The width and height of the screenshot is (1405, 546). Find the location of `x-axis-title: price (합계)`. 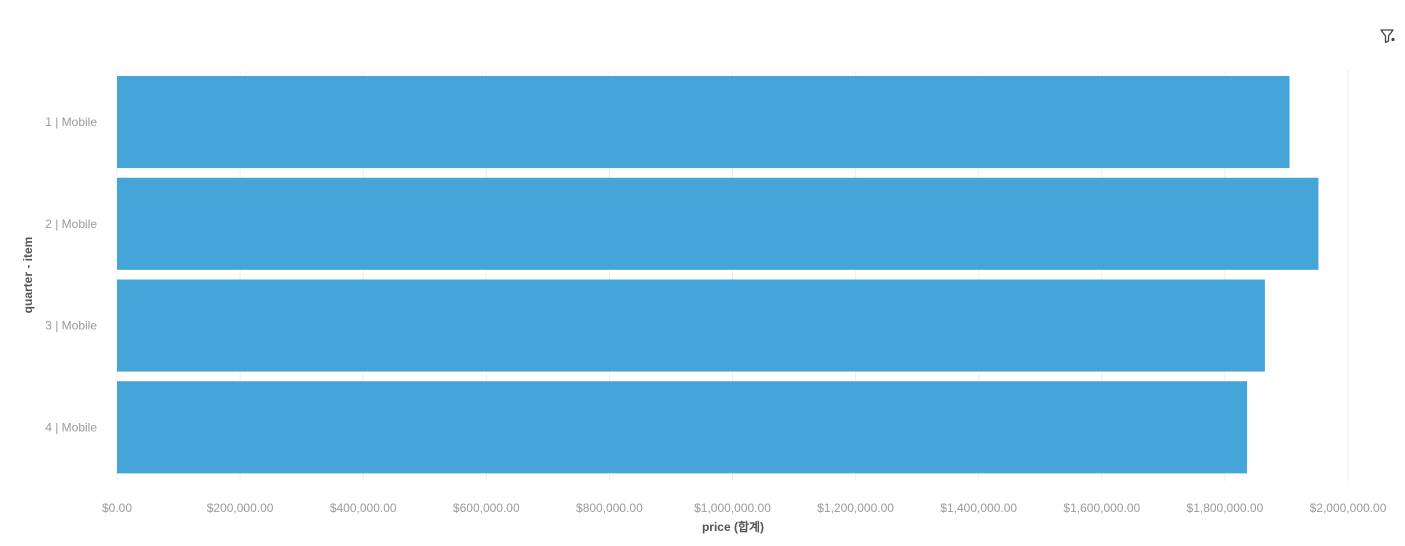

x-axis-title: price (합계) is located at coordinates (733, 526).